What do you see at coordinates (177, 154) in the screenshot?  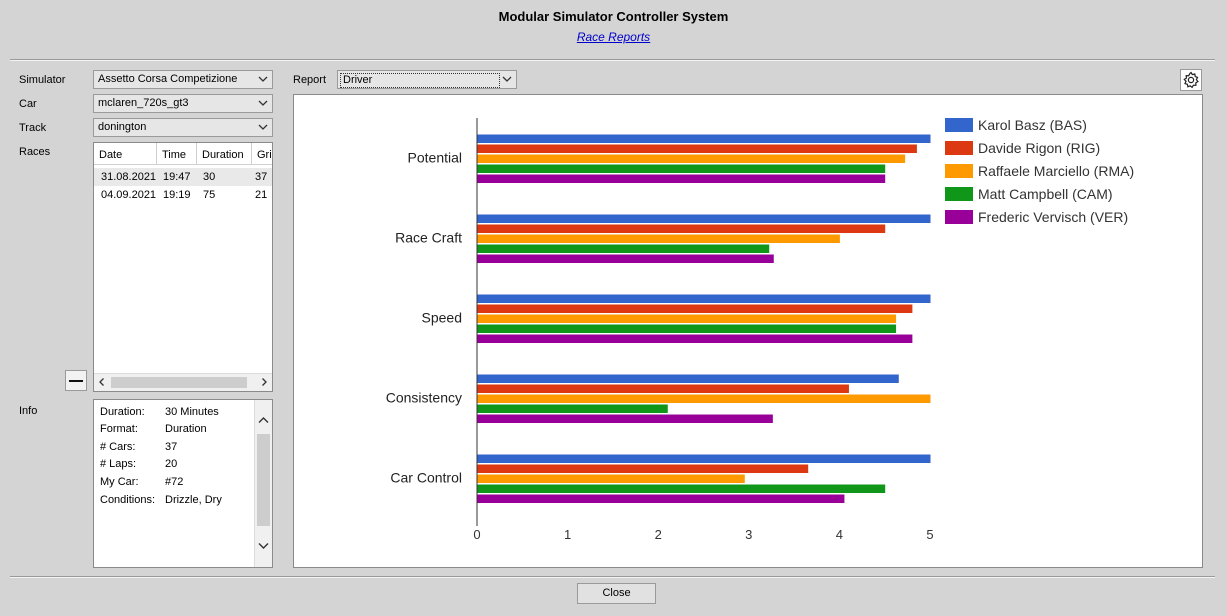 I see `column-header-time: Time` at bounding box center [177, 154].